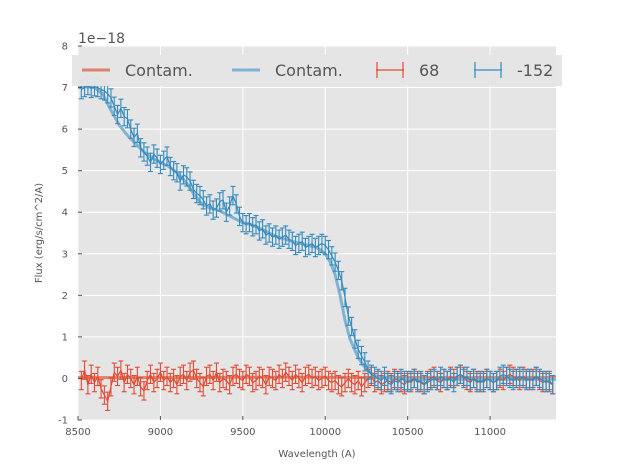 The width and height of the screenshot is (617, 467). I want to click on x-tick-label: 10000, so click(325, 432).